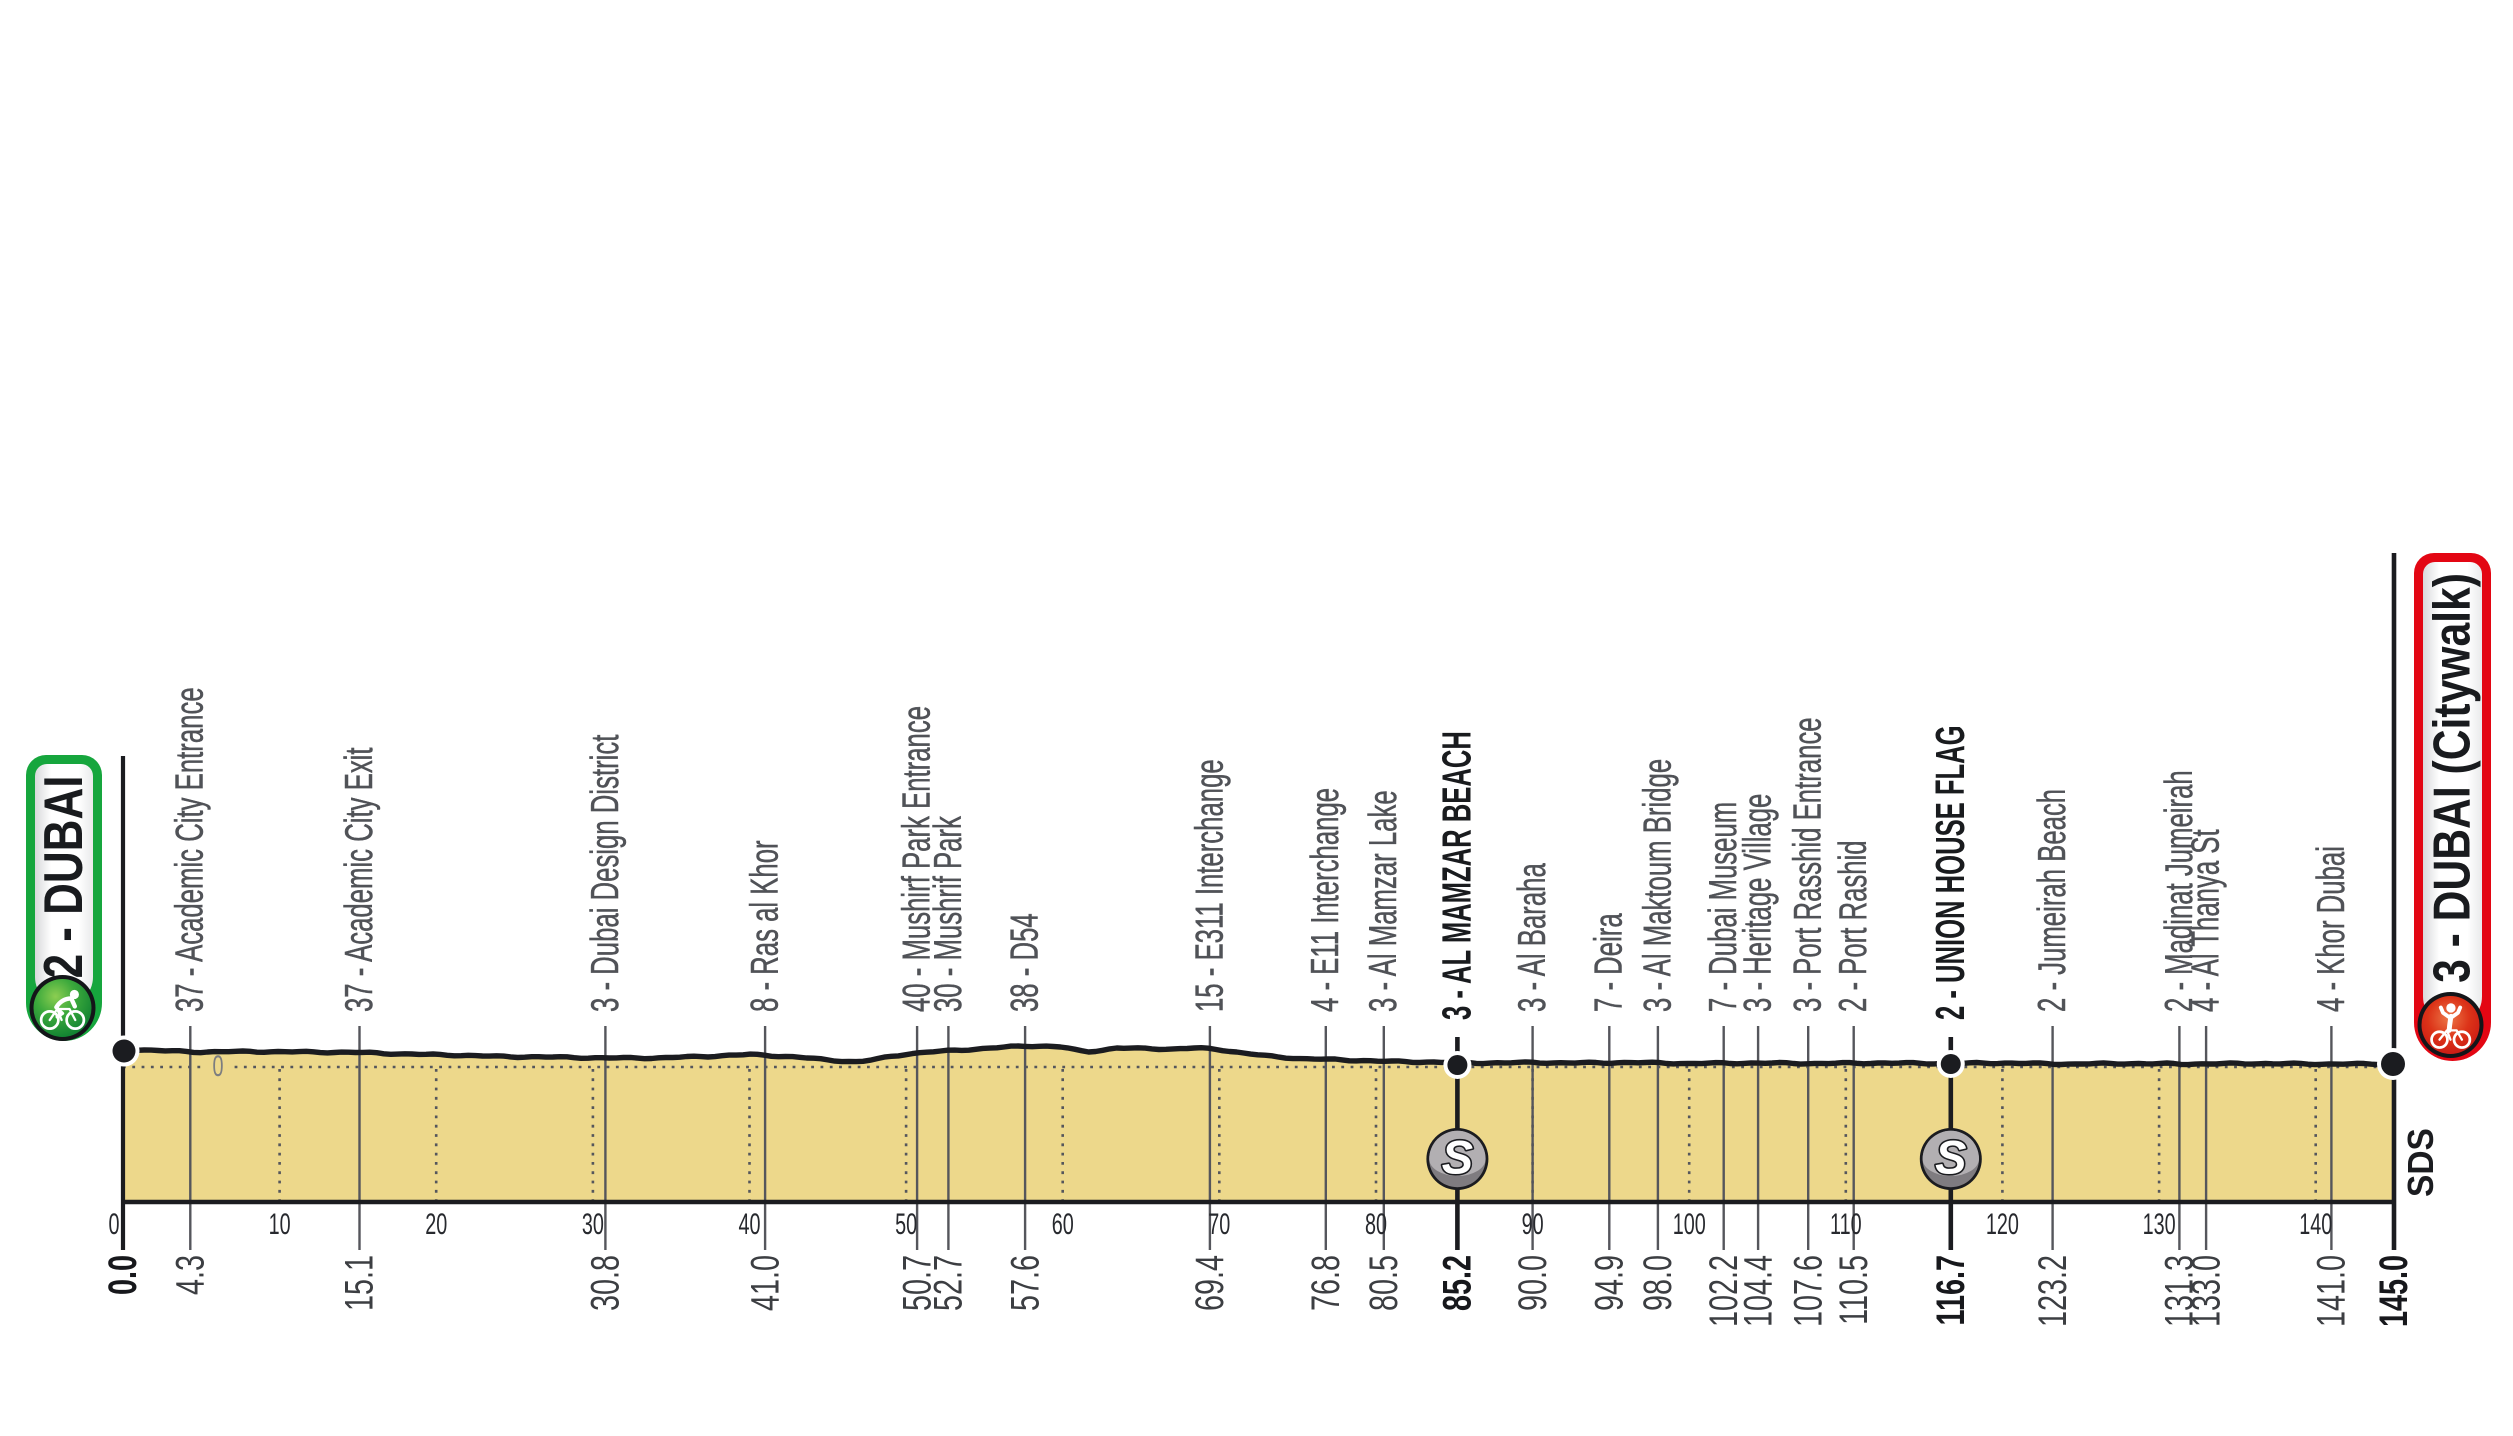 The image size is (2513, 1436). Describe the element at coordinates (1853, 1290) in the screenshot. I see `svg-text: 110.5` at that location.